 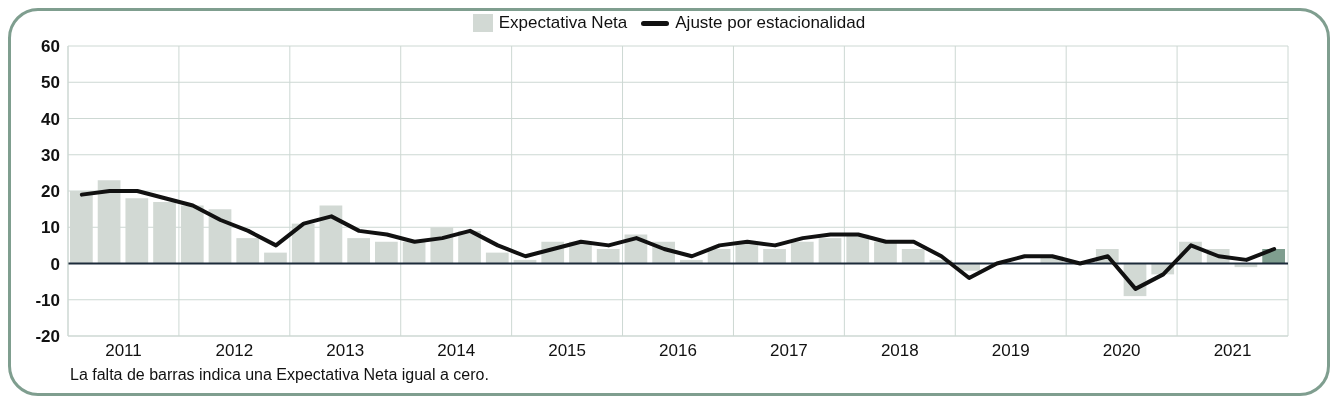 I want to click on x-tick-label: 2014, so click(x=456, y=351).